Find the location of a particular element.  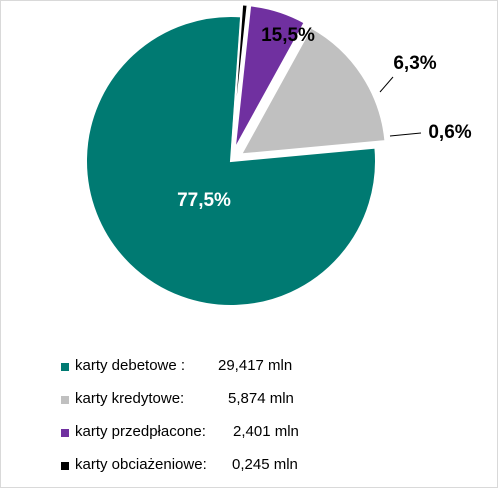

legend-value-charge: 0,245 mln is located at coordinates (265, 464).